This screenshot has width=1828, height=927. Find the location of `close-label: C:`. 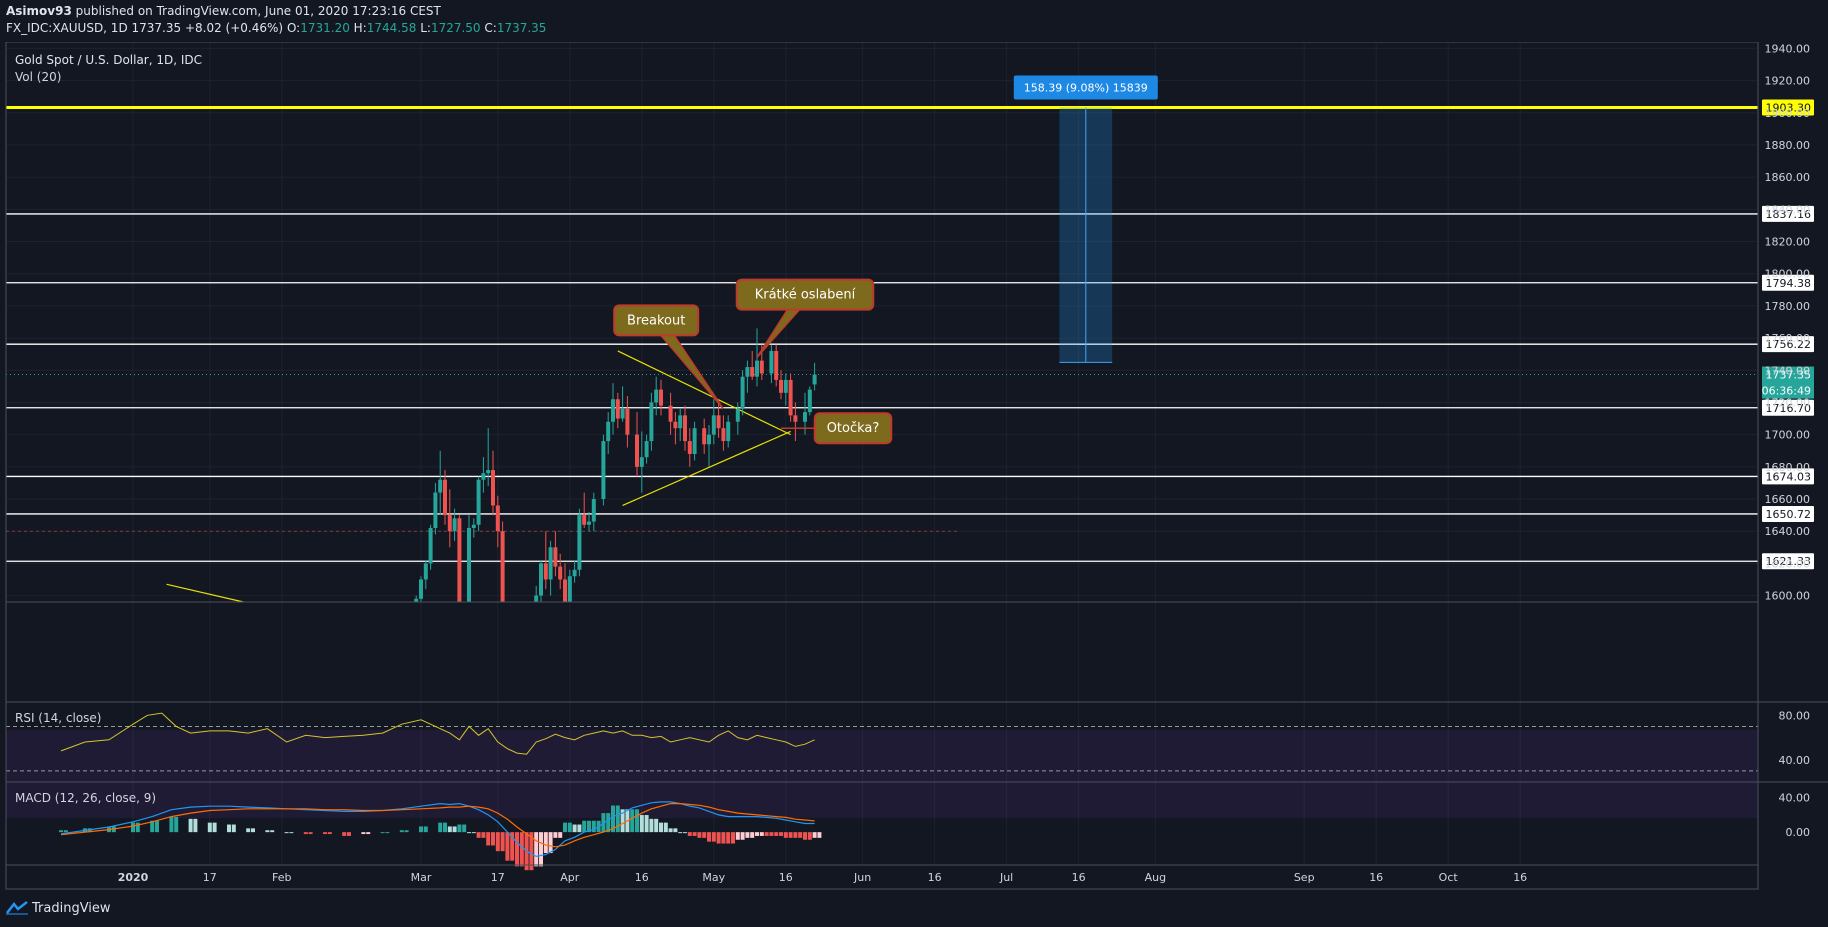

close-label: C: is located at coordinates (490, 28).